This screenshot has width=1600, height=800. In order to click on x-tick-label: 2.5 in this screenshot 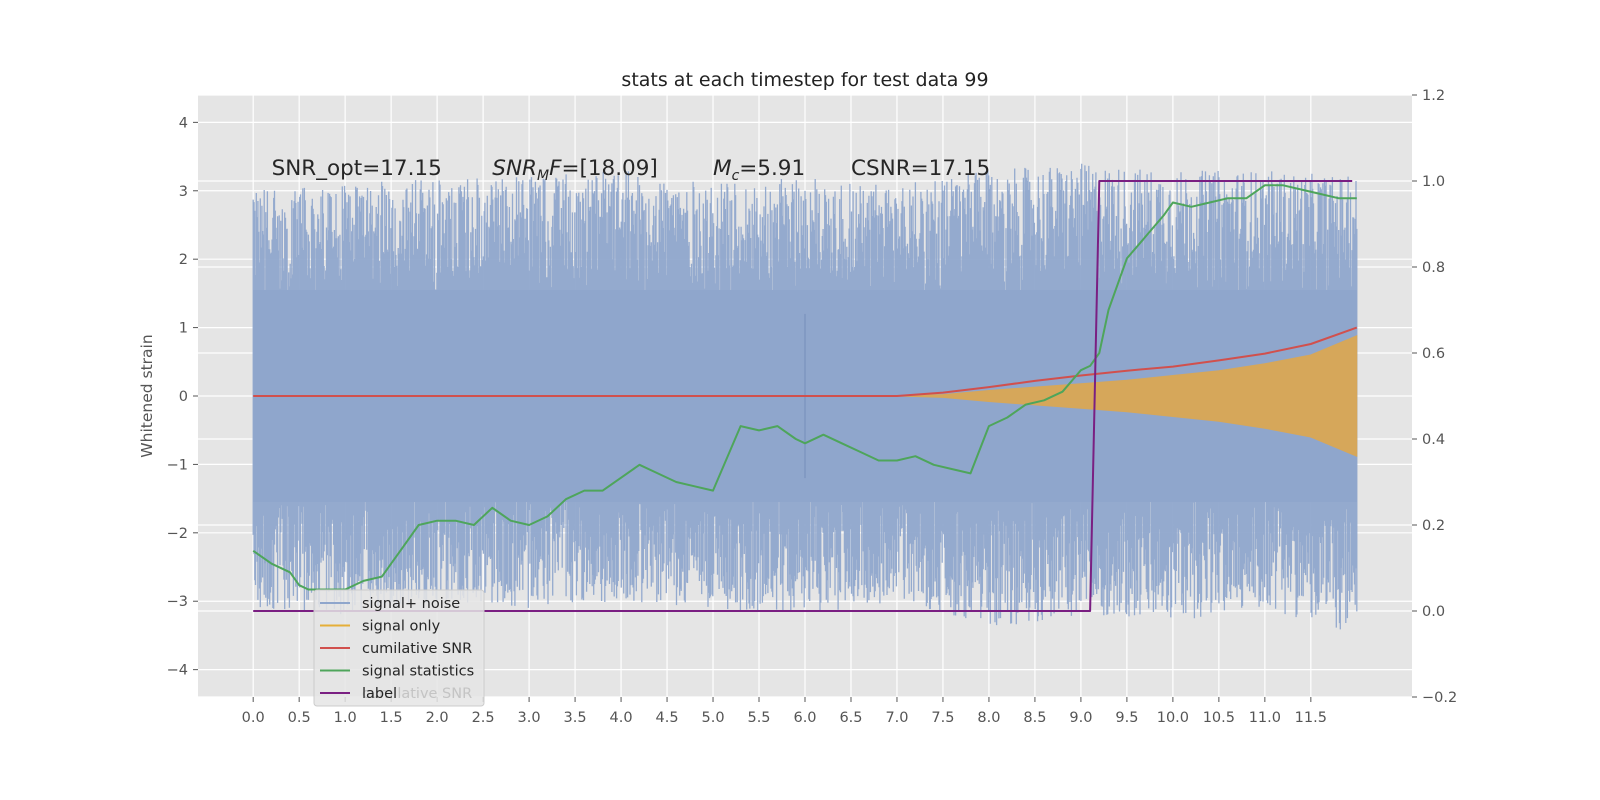, I will do `click(483, 718)`.